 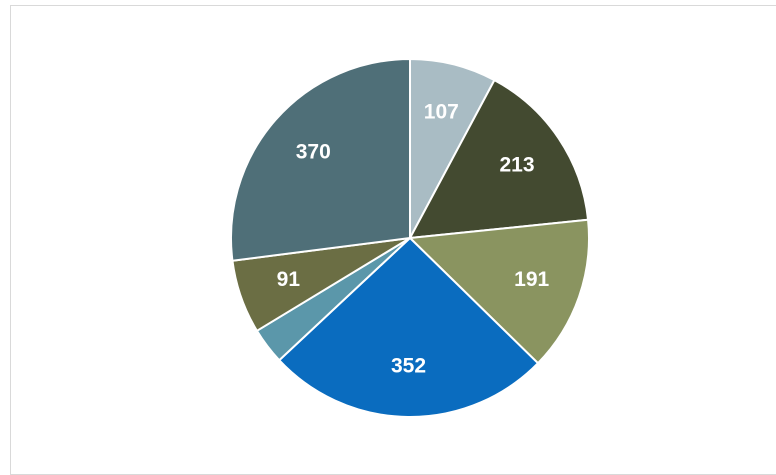 I want to click on data-label: 191, so click(x=531, y=279).